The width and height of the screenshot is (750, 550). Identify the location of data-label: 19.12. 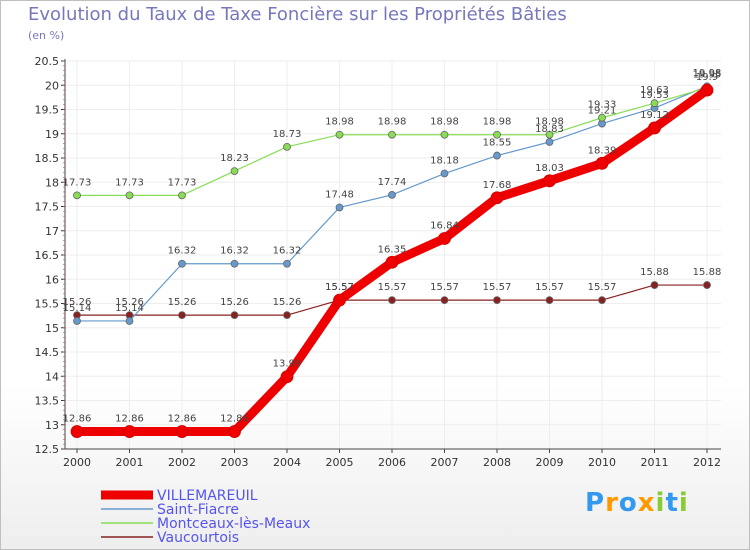
(654, 115).